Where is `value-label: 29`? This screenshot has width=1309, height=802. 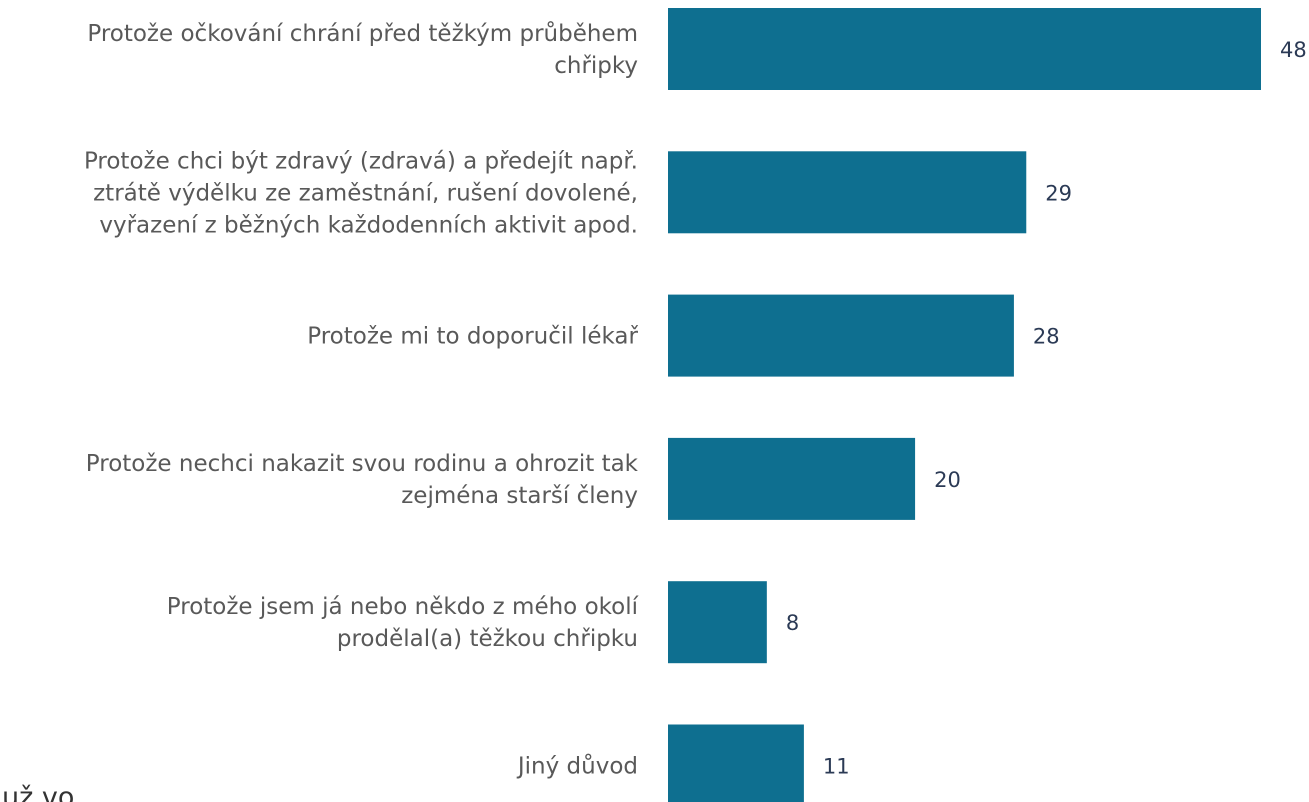
value-label: 29 is located at coordinates (1058, 193).